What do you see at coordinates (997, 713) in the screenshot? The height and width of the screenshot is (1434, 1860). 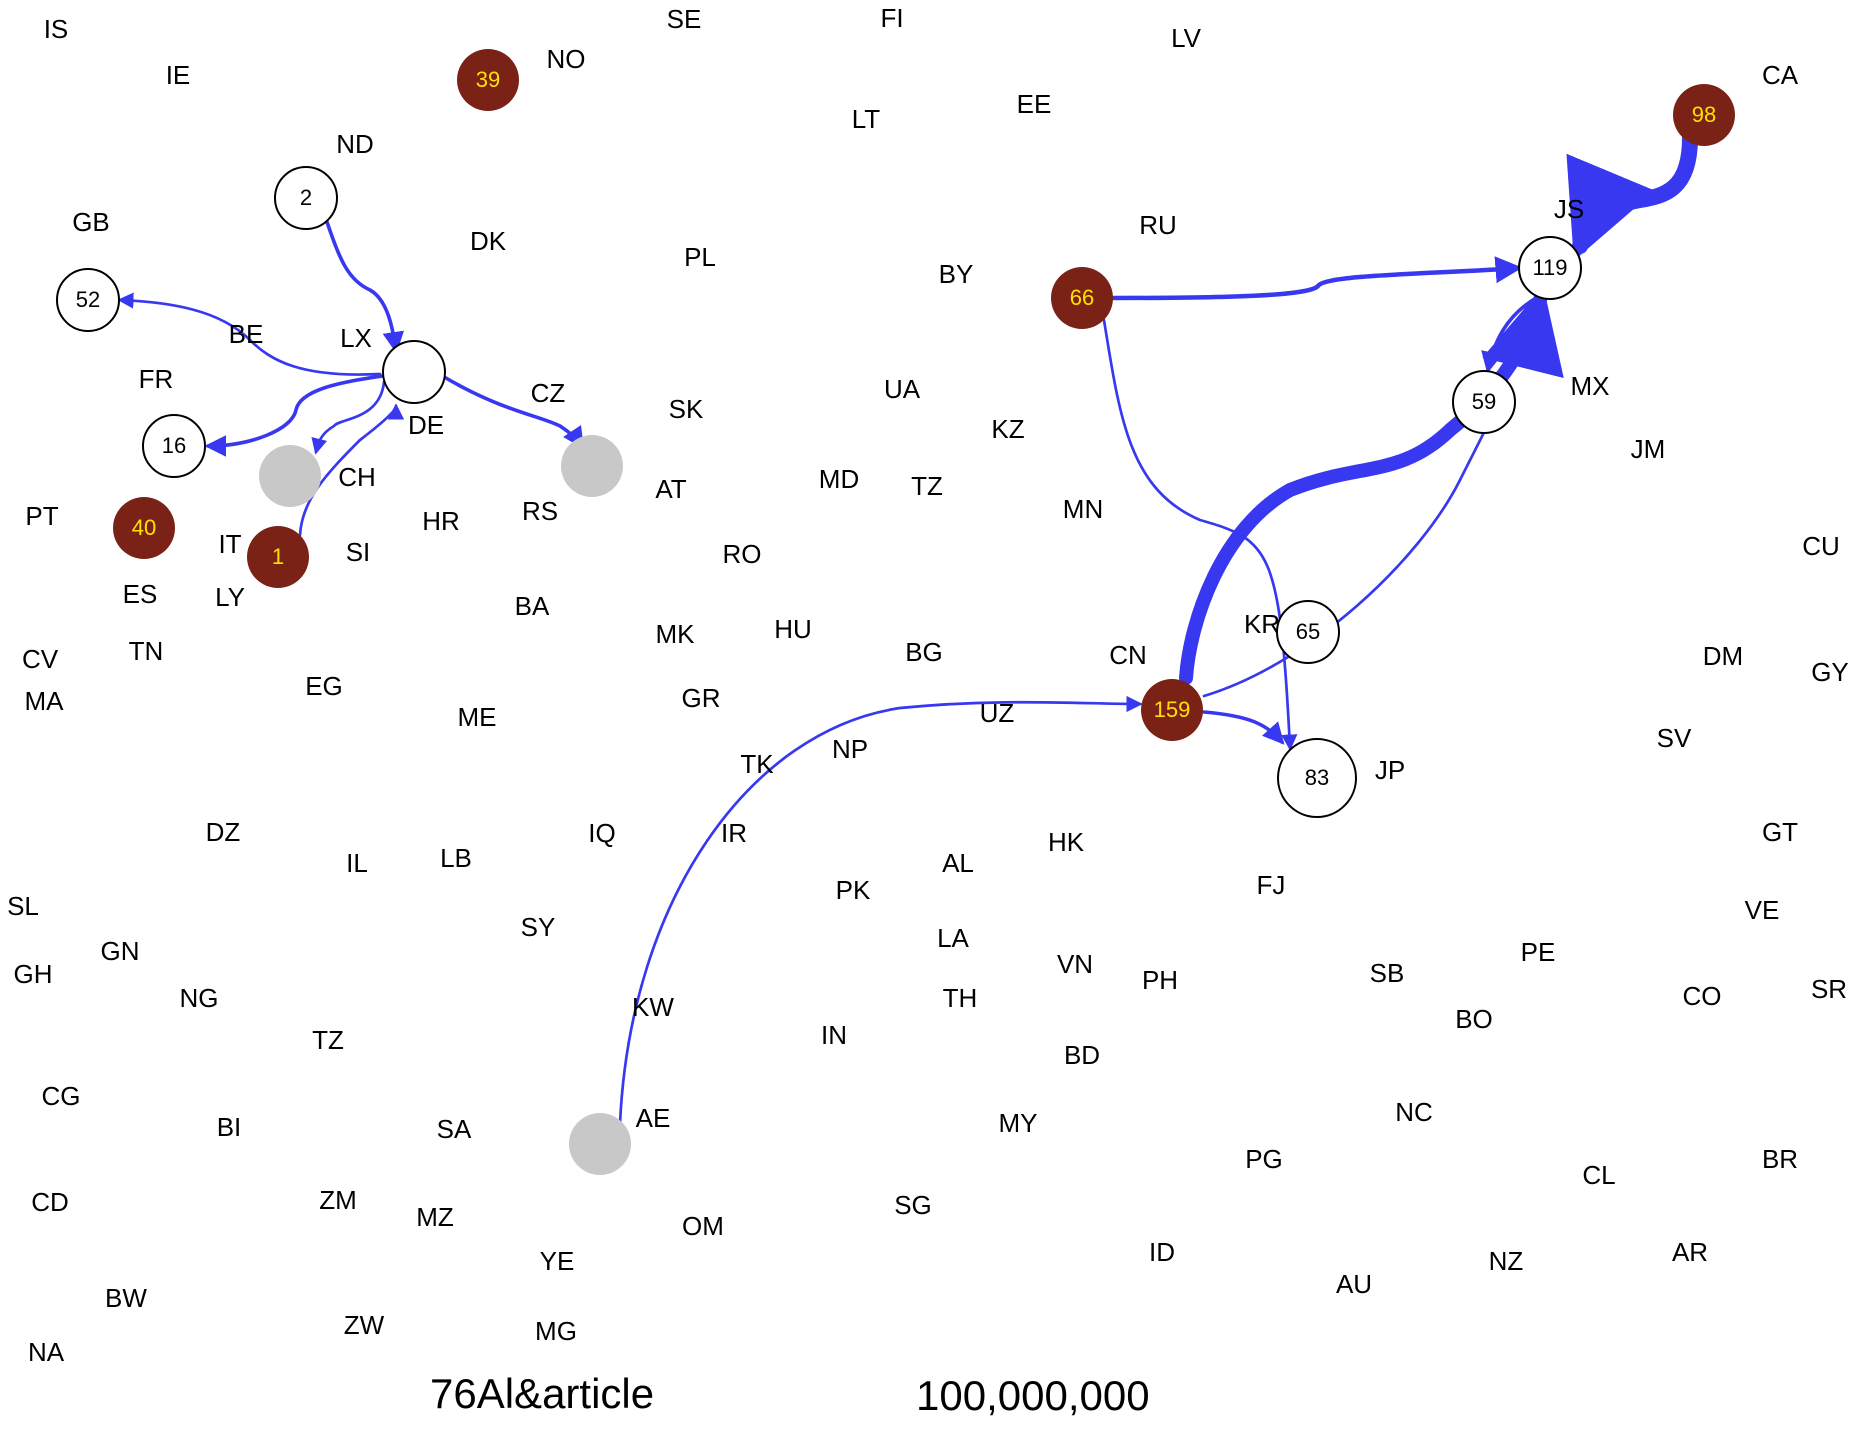 I see `country-label-uz: UZ` at bounding box center [997, 713].